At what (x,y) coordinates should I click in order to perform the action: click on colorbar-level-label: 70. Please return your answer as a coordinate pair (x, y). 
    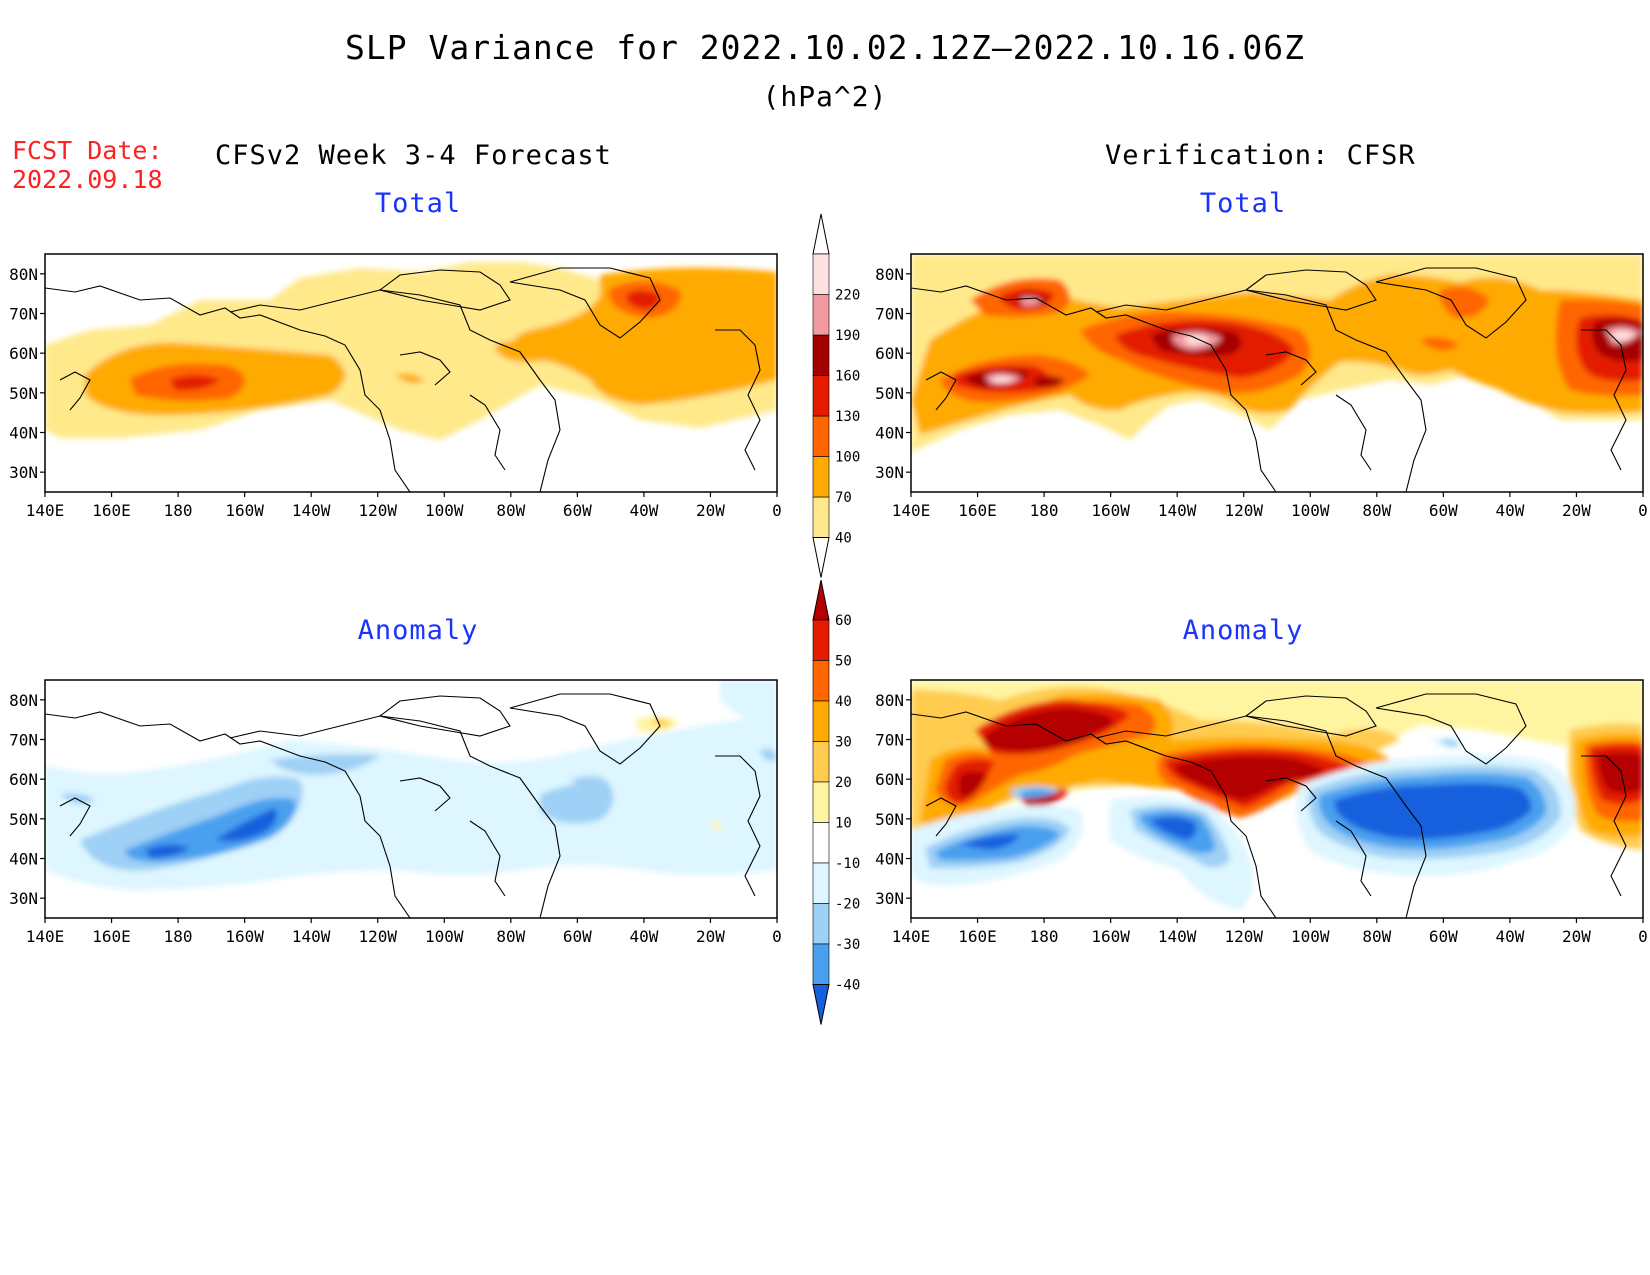
    Looking at the image, I should click on (843, 498).